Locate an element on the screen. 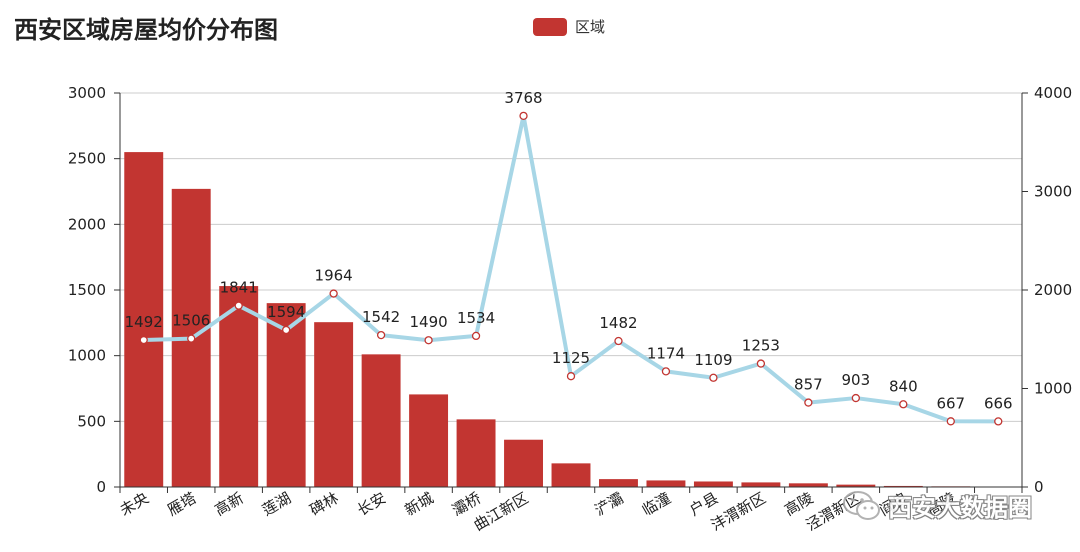 This screenshot has height=552, width=1080. y-left-tick-label: 3000 is located at coordinates (87, 93).